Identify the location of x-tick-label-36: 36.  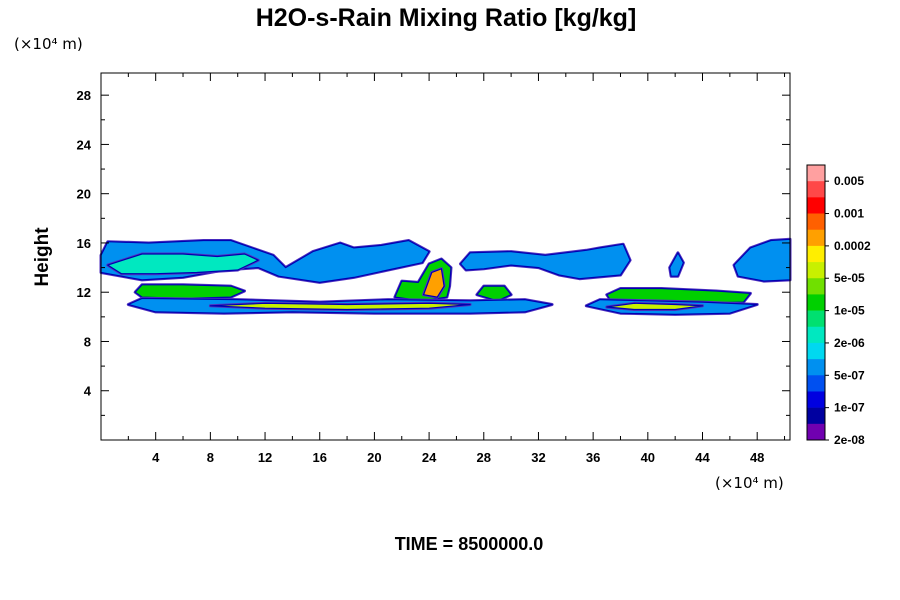
(593, 457).